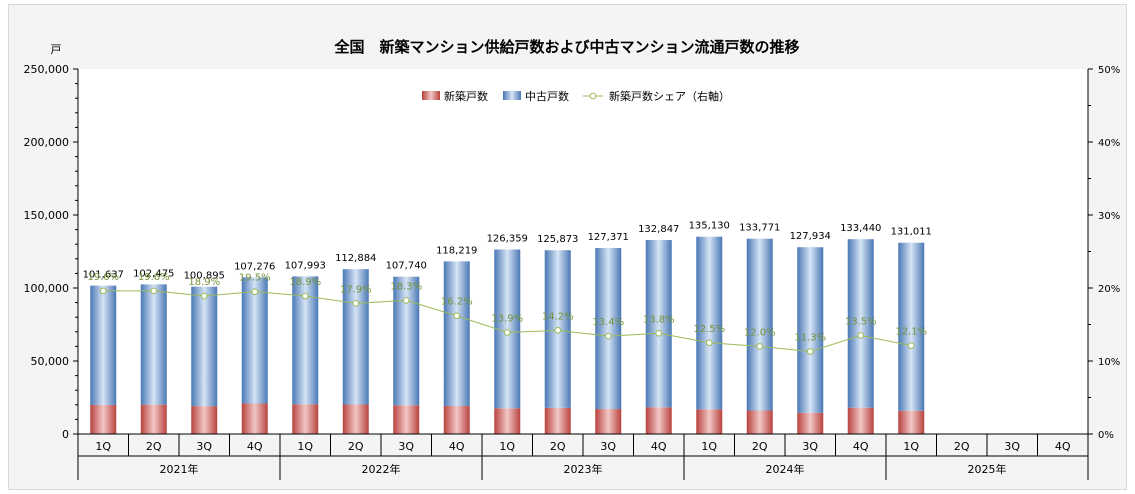  I want to click on y-tick-label-5: 250,000, so click(47, 69).